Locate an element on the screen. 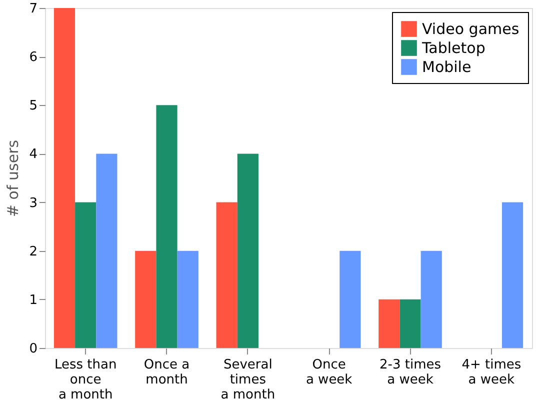 The width and height of the screenshot is (554, 402). x-tick-label: Once a week is located at coordinates (329, 373).